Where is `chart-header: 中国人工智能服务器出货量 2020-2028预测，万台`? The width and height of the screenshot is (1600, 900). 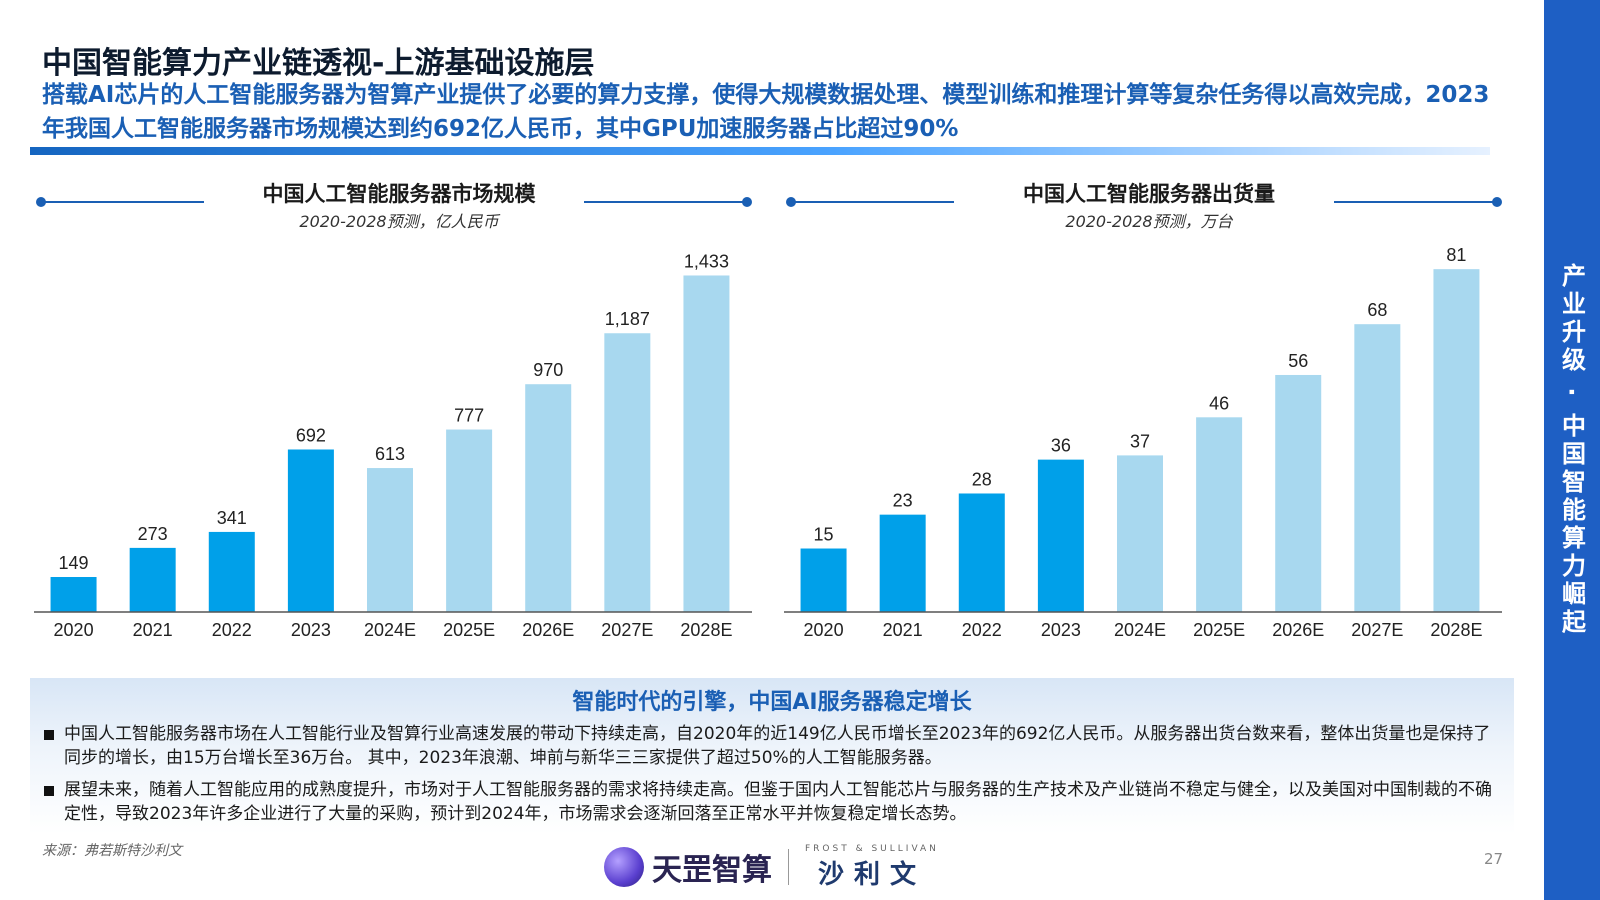 chart-header: 中国人工智能服务器出货量 2020-2028预测，万台 is located at coordinates (1149, 206).